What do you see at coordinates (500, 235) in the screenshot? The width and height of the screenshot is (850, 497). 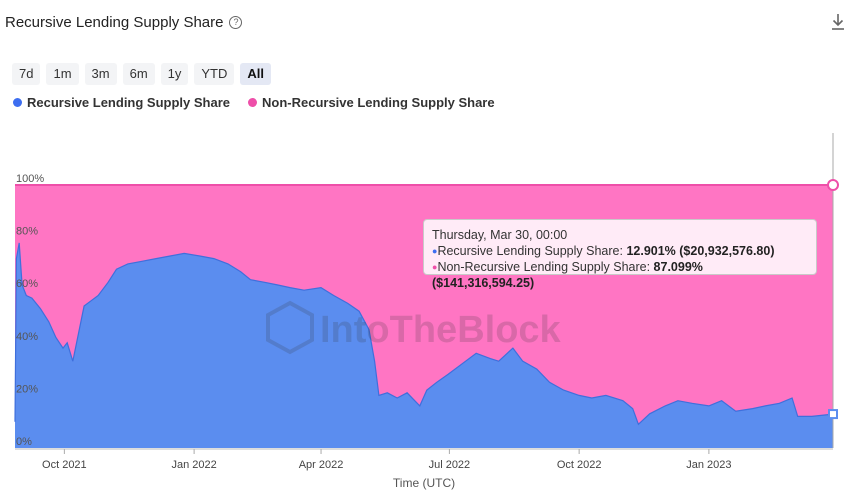 I see `tooltip-date: Thursday, Mar 30, 00:00` at bounding box center [500, 235].